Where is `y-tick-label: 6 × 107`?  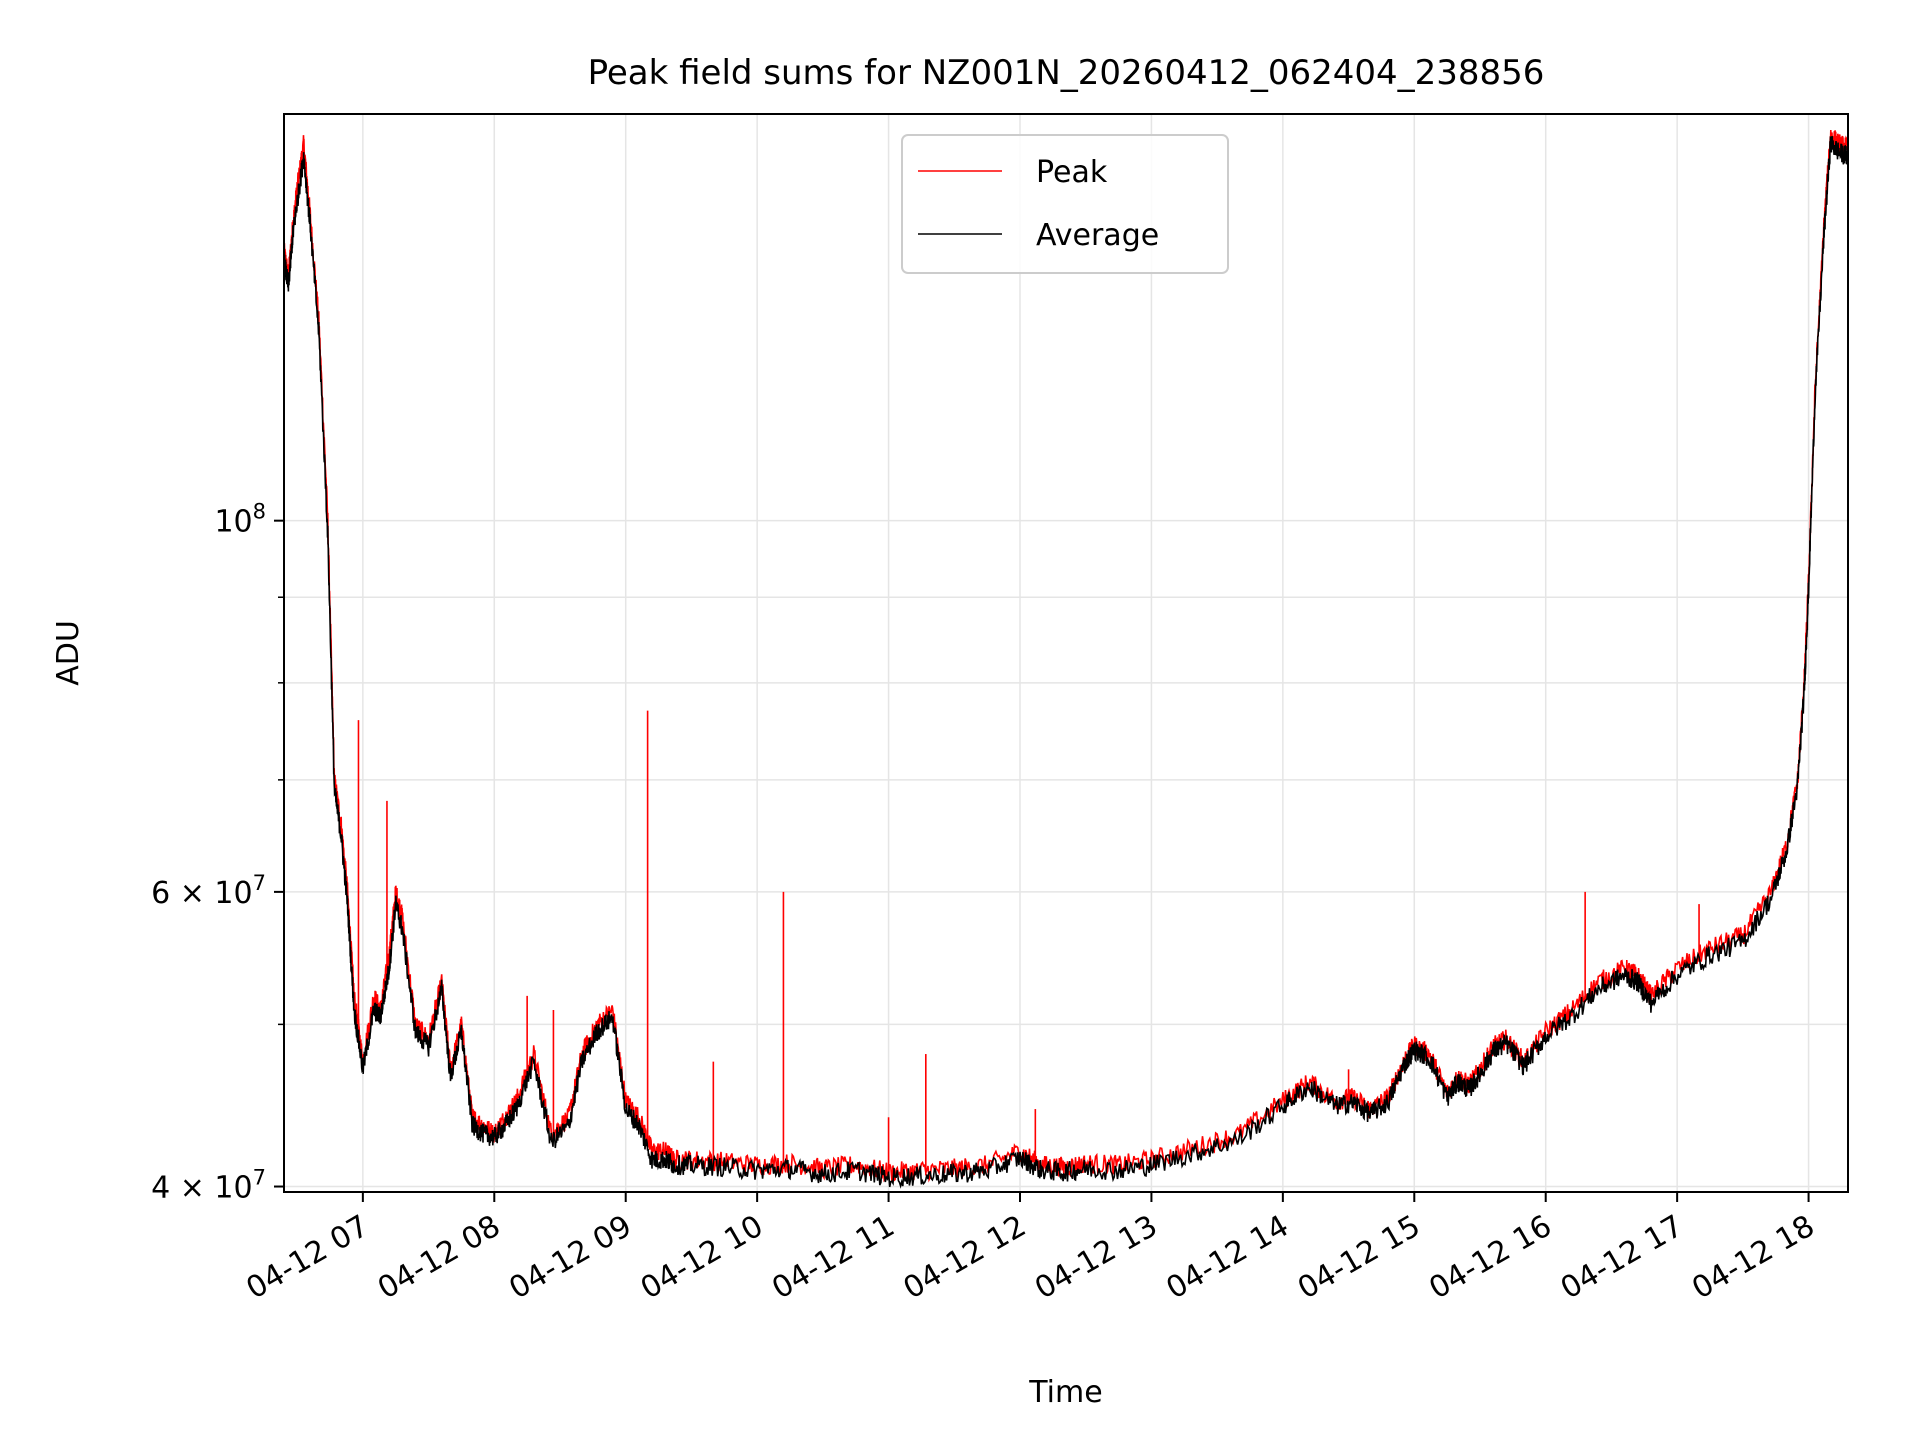
y-tick-label: 6 × 107 is located at coordinates (208, 891).